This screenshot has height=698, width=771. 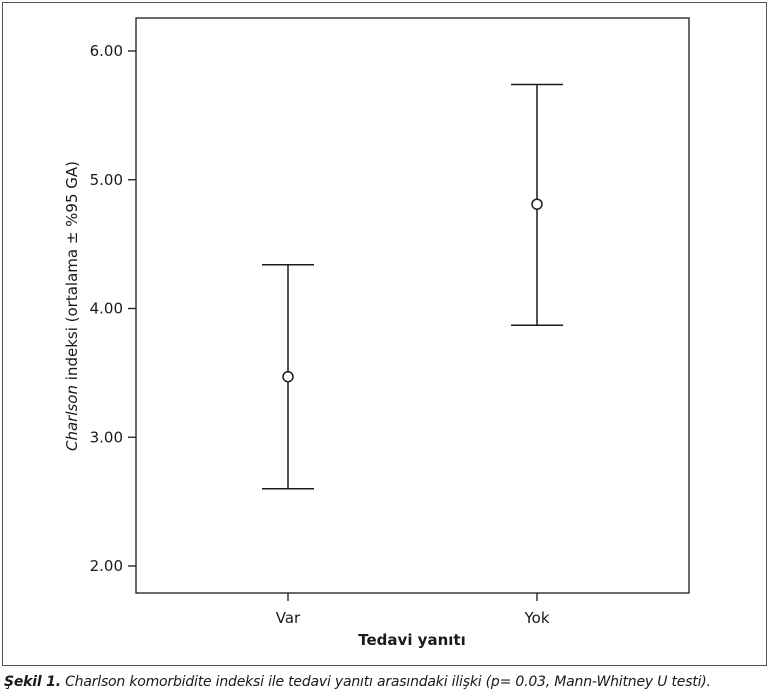 I want to click on x-tick-label-var: Var, so click(x=288, y=618).